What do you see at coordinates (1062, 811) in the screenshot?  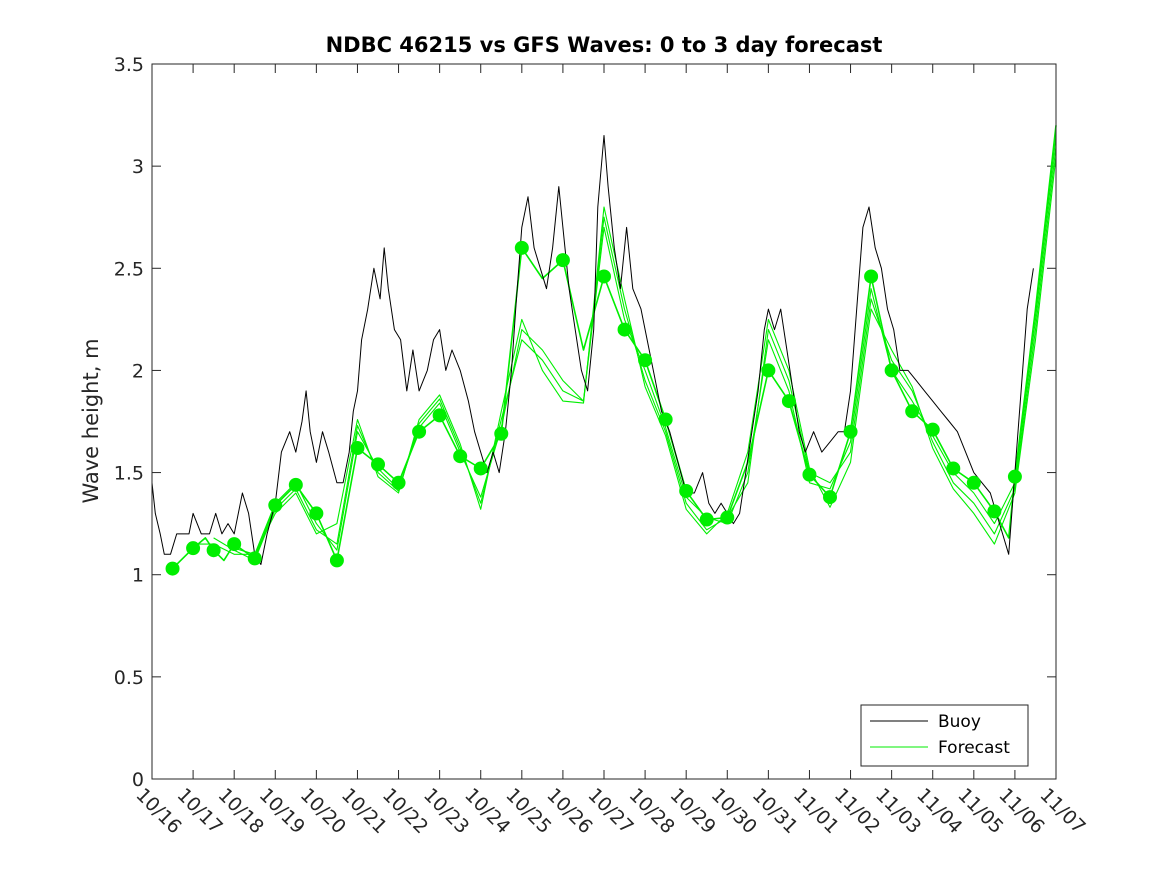 I see `x-tick-label: 11/07` at bounding box center [1062, 811].